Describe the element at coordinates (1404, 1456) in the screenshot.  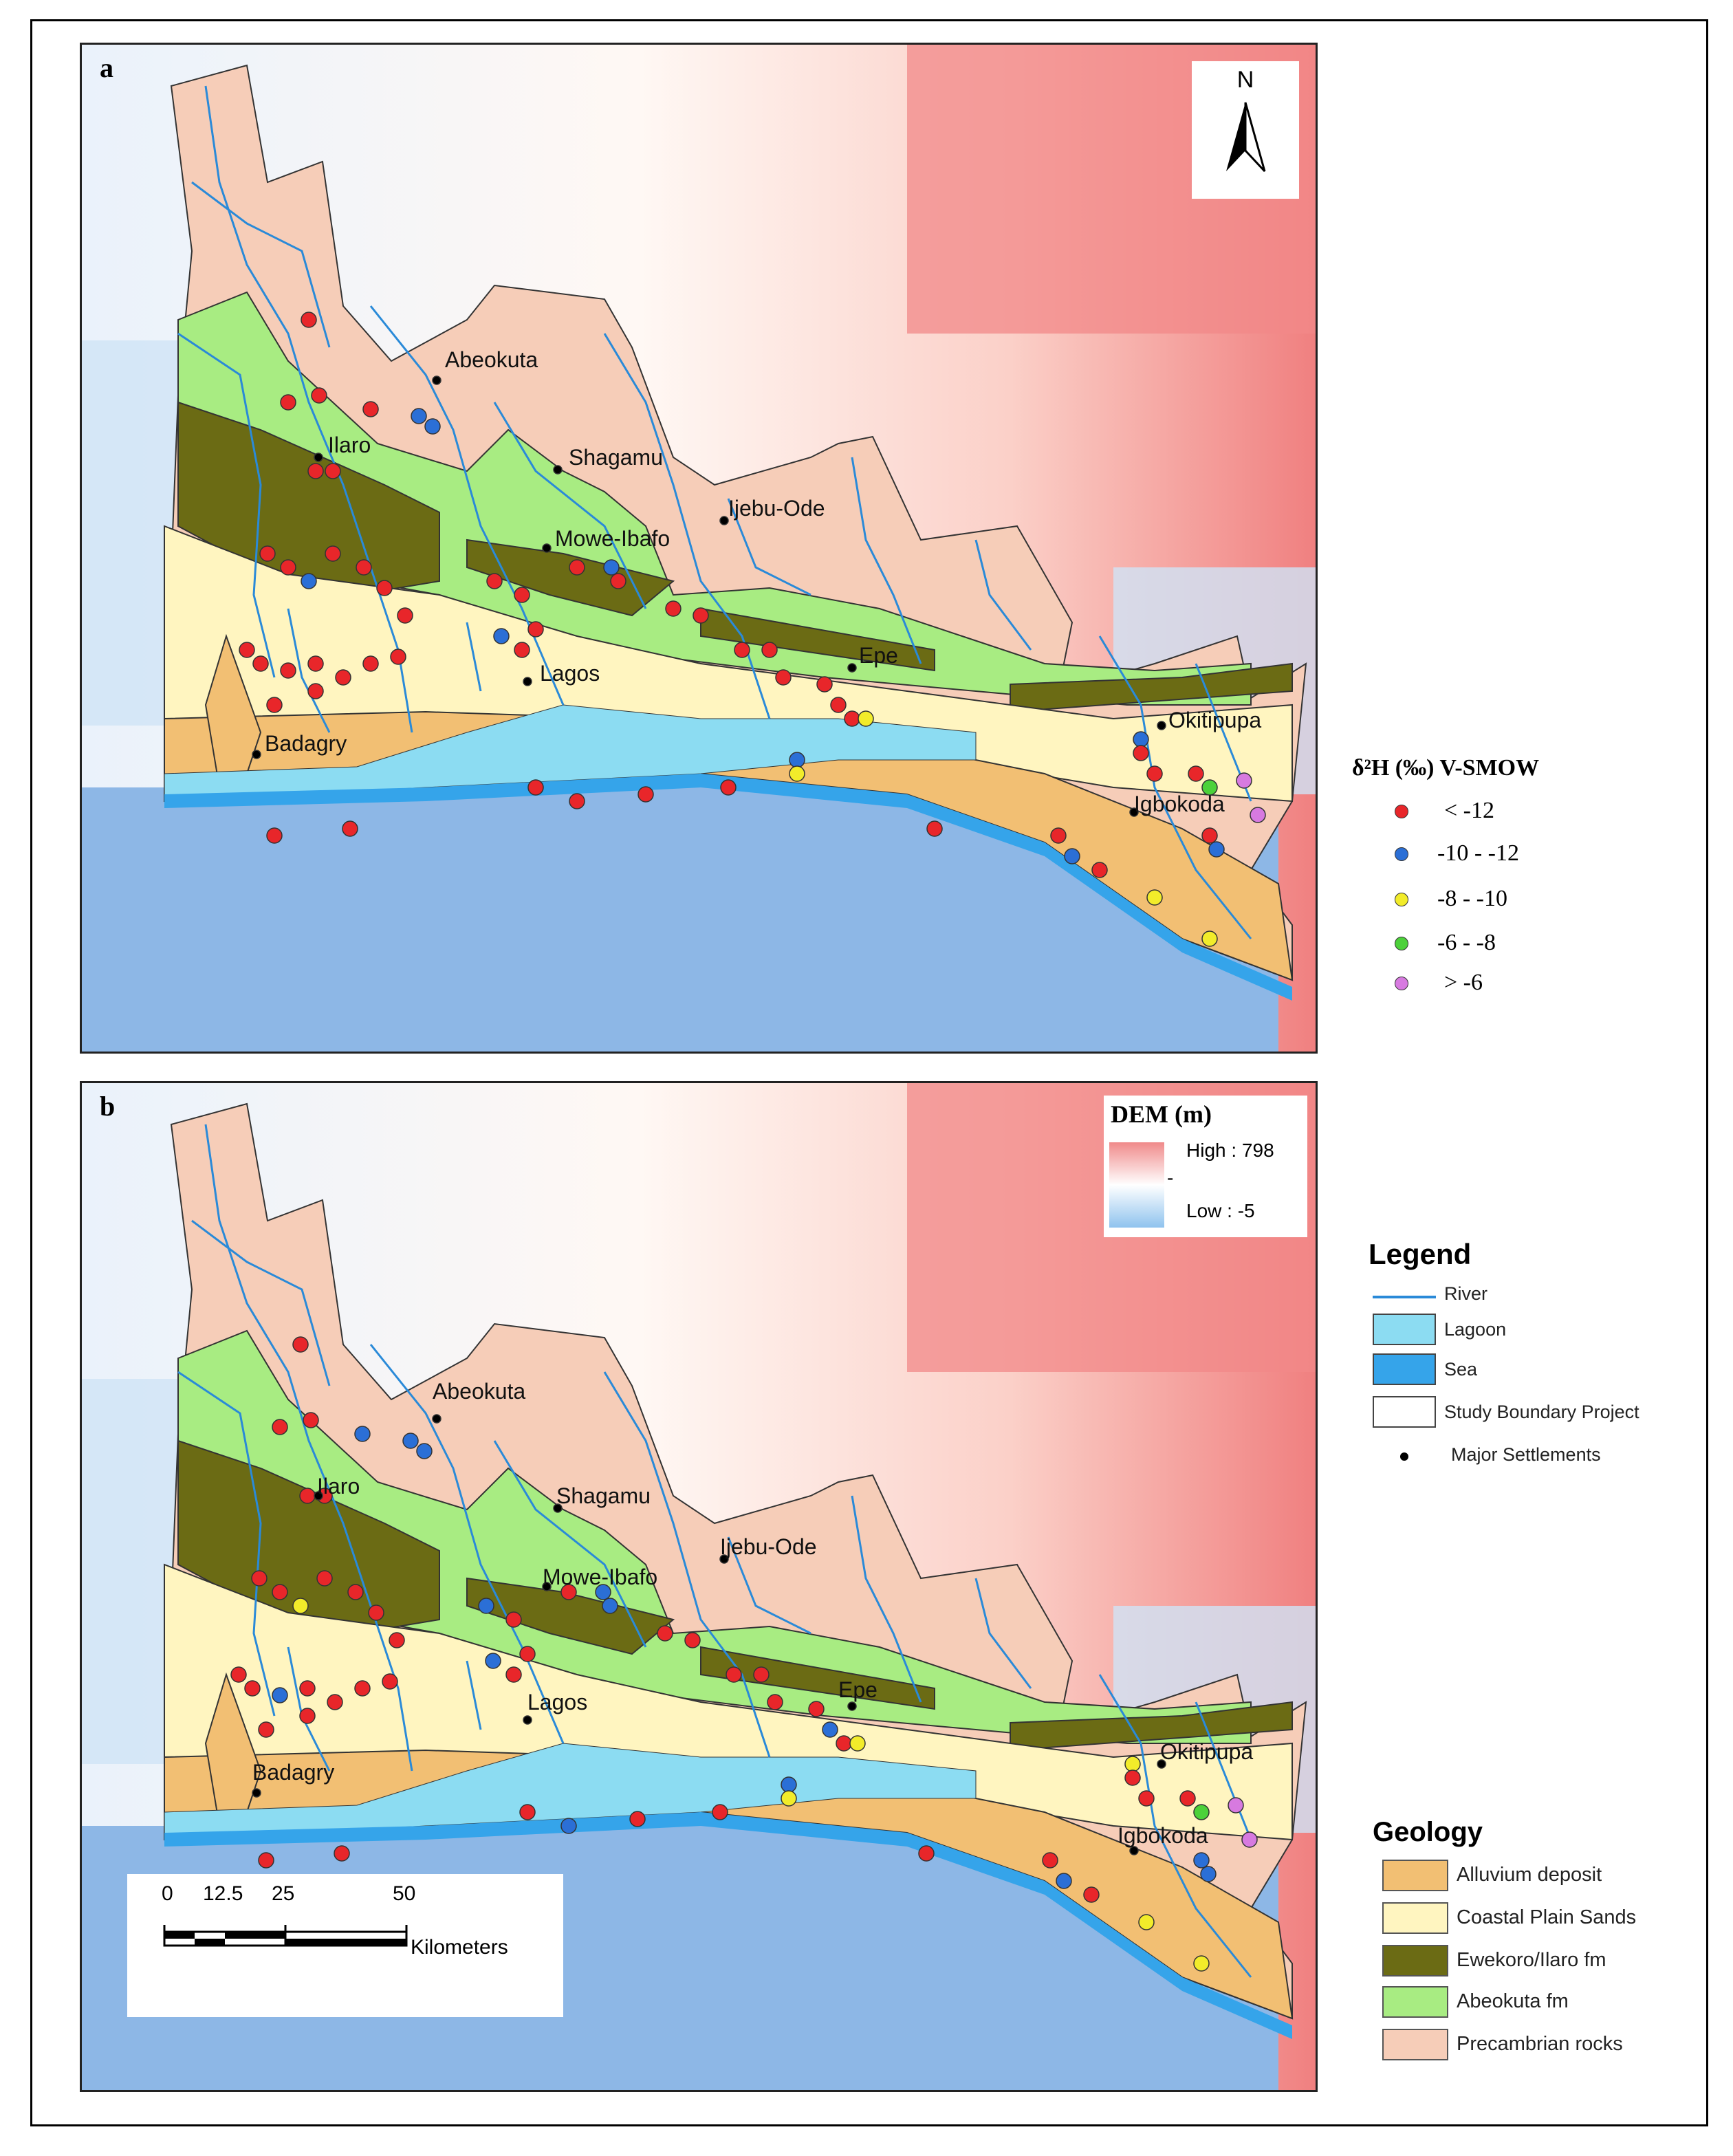
I see `settlement-dot-icon` at that location.